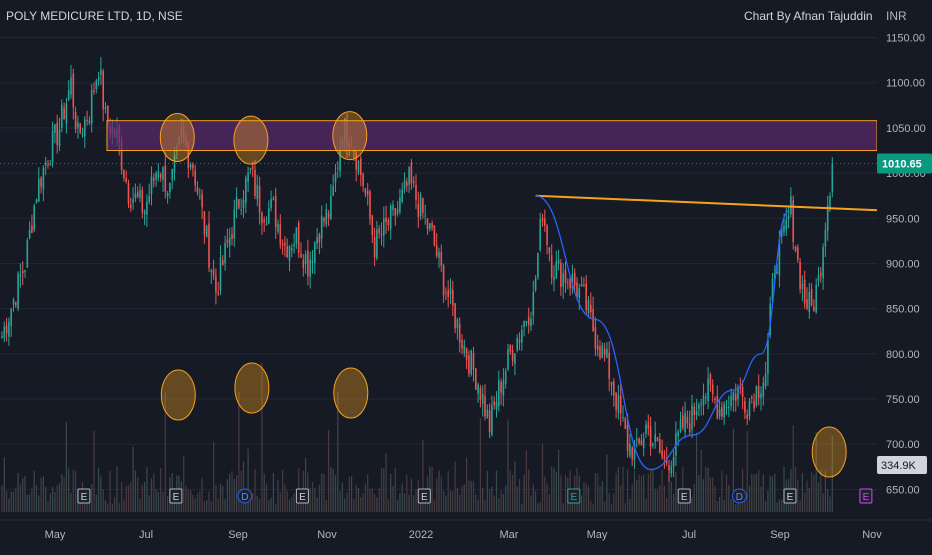  Describe the element at coordinates (714, 203) in the screenshot. I see `trendline` at that location.